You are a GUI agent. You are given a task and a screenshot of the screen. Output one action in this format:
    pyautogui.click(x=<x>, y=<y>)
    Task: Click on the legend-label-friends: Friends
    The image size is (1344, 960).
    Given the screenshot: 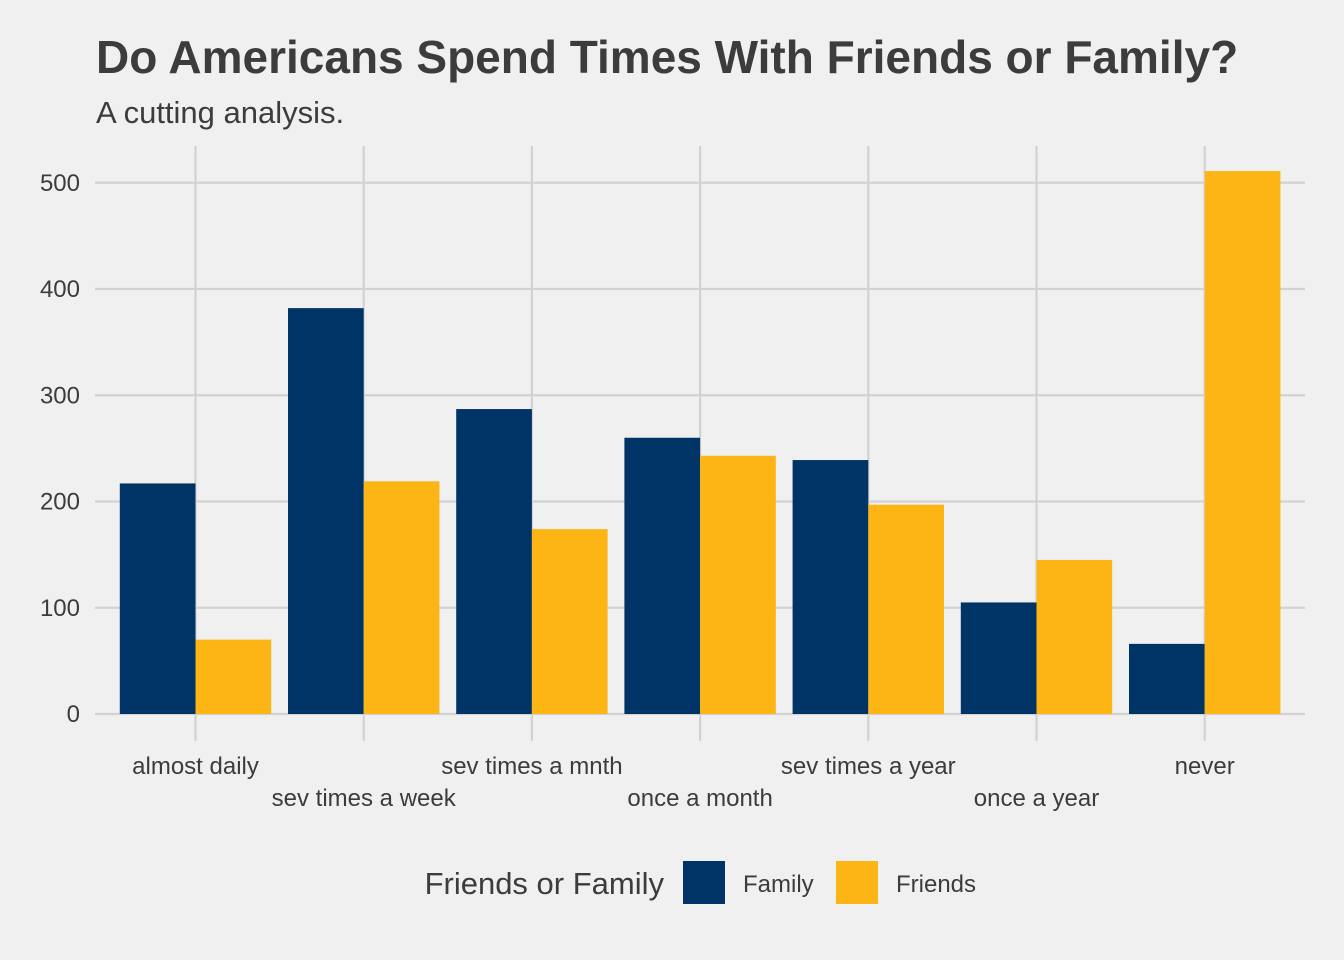 What is the action you would take?
    pyautogui.click(x=936, y=884)
    